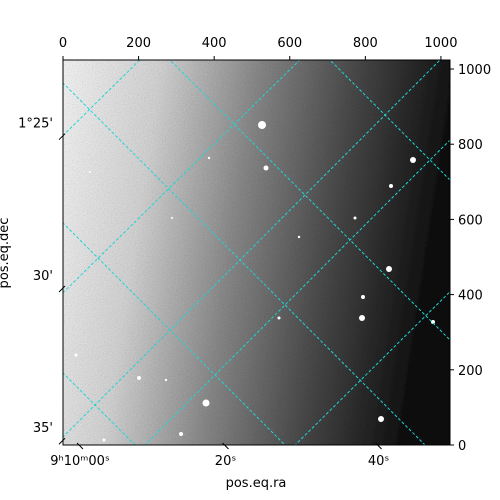 This screenshot has width=500, height=500. I want to click on ra-tick-label: 40ˢ, so click(379, 461).